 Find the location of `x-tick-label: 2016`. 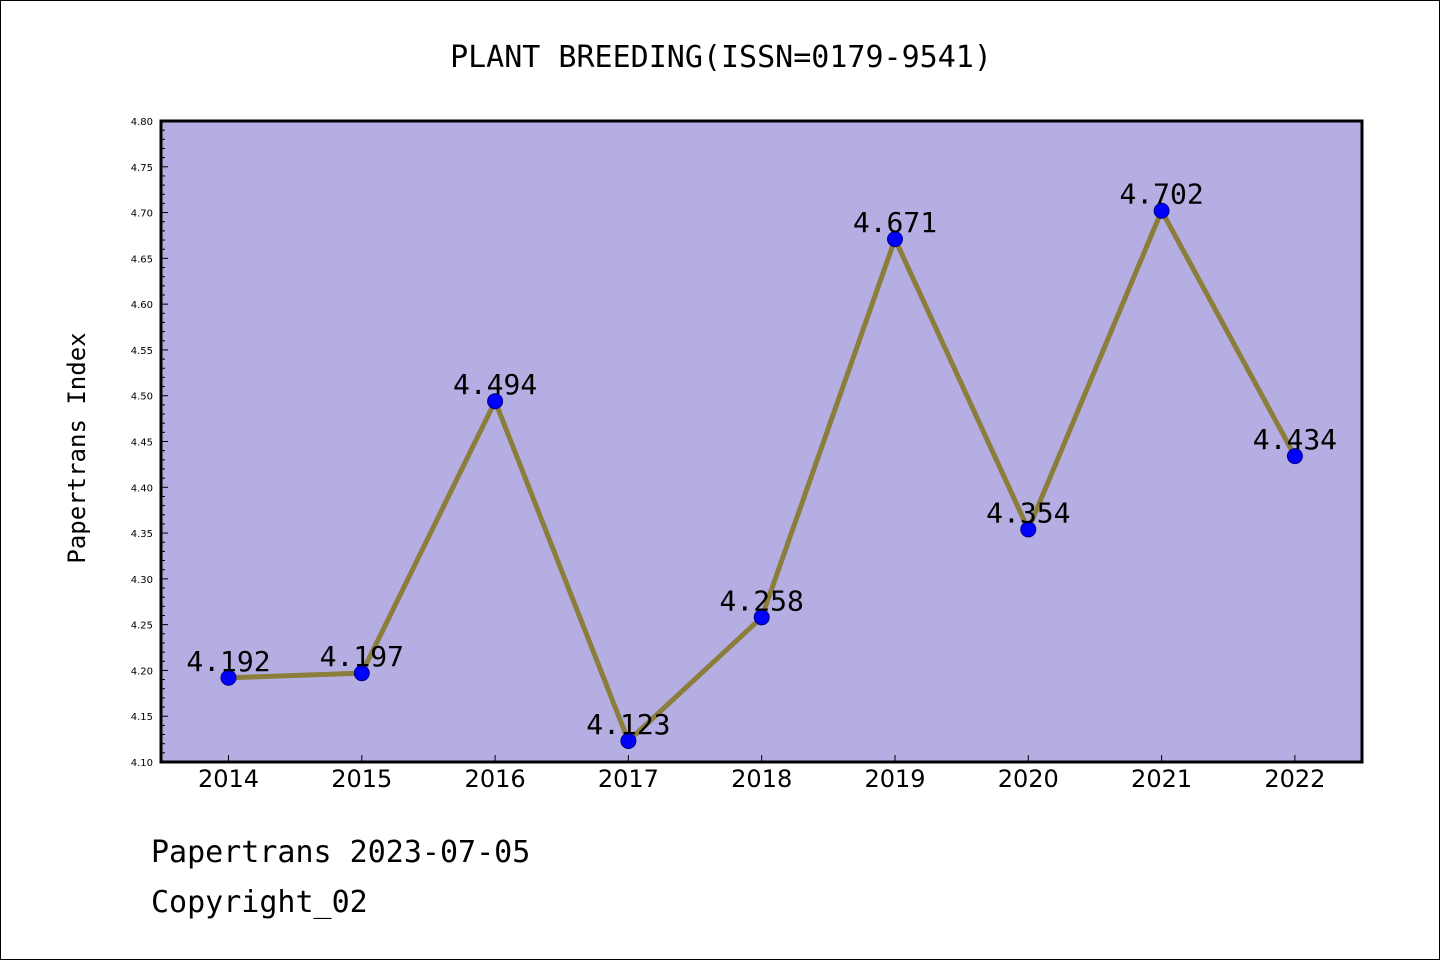

x-tick-label: 2016 is located at coordinates (495, 779).